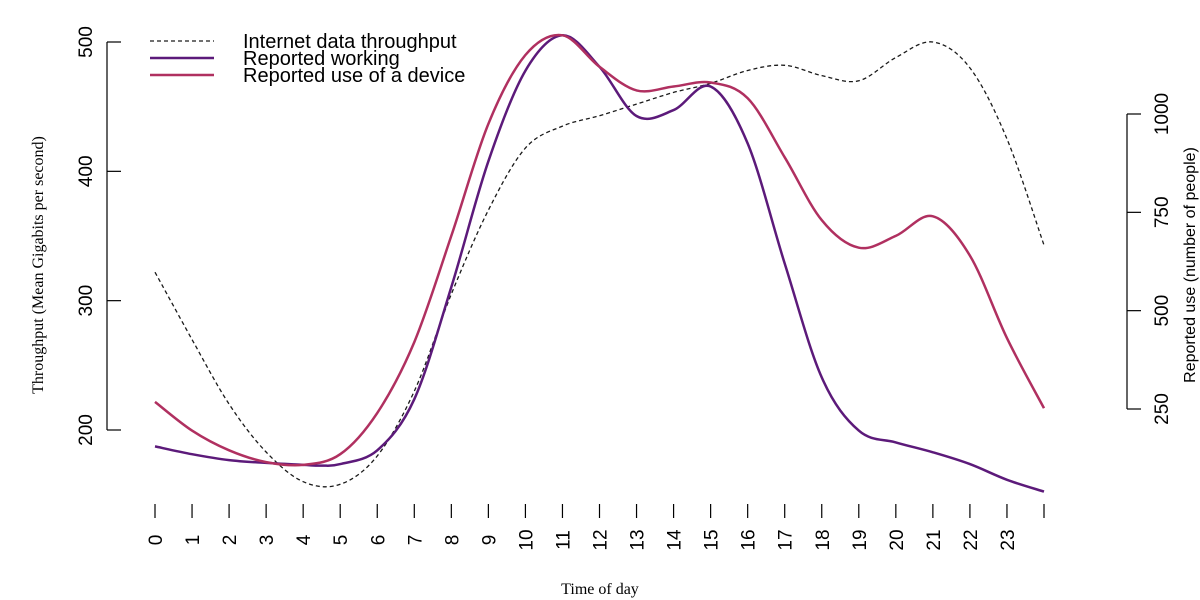  I want to click on x-axis-tick-label: 19, so click(860, 539).